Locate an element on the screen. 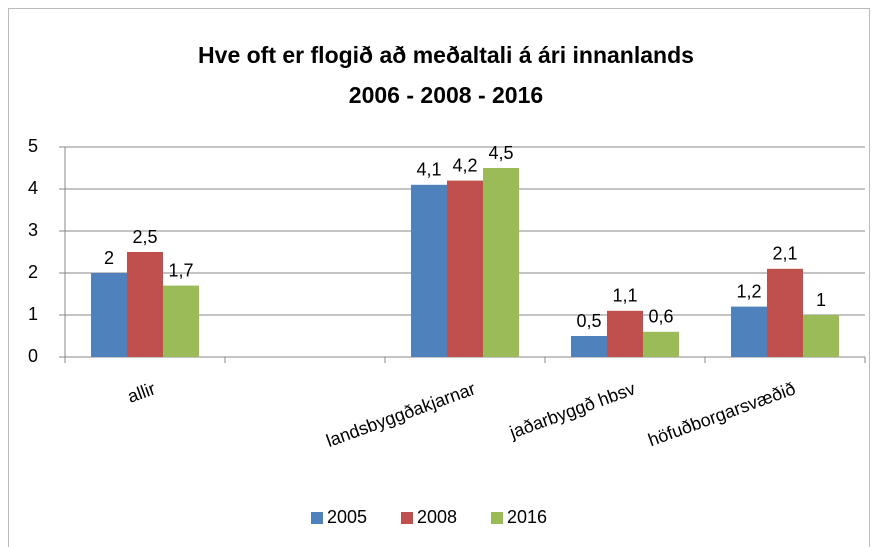 This screenshot has height=547, width=878. data-label: 1,7 is located at coordinates (180, 270).